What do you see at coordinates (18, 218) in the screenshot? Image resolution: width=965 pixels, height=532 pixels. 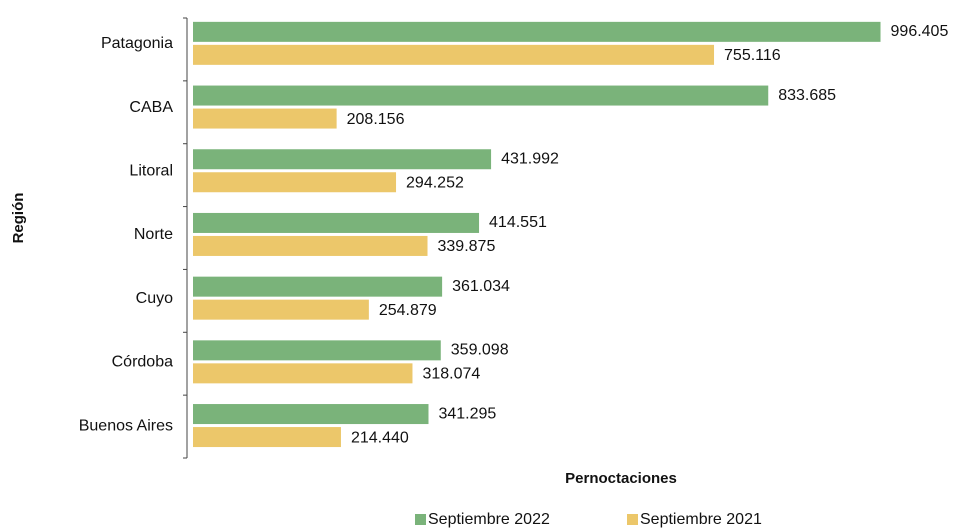 I see `y-axis-title: Región` at bounding box center [18, 218].